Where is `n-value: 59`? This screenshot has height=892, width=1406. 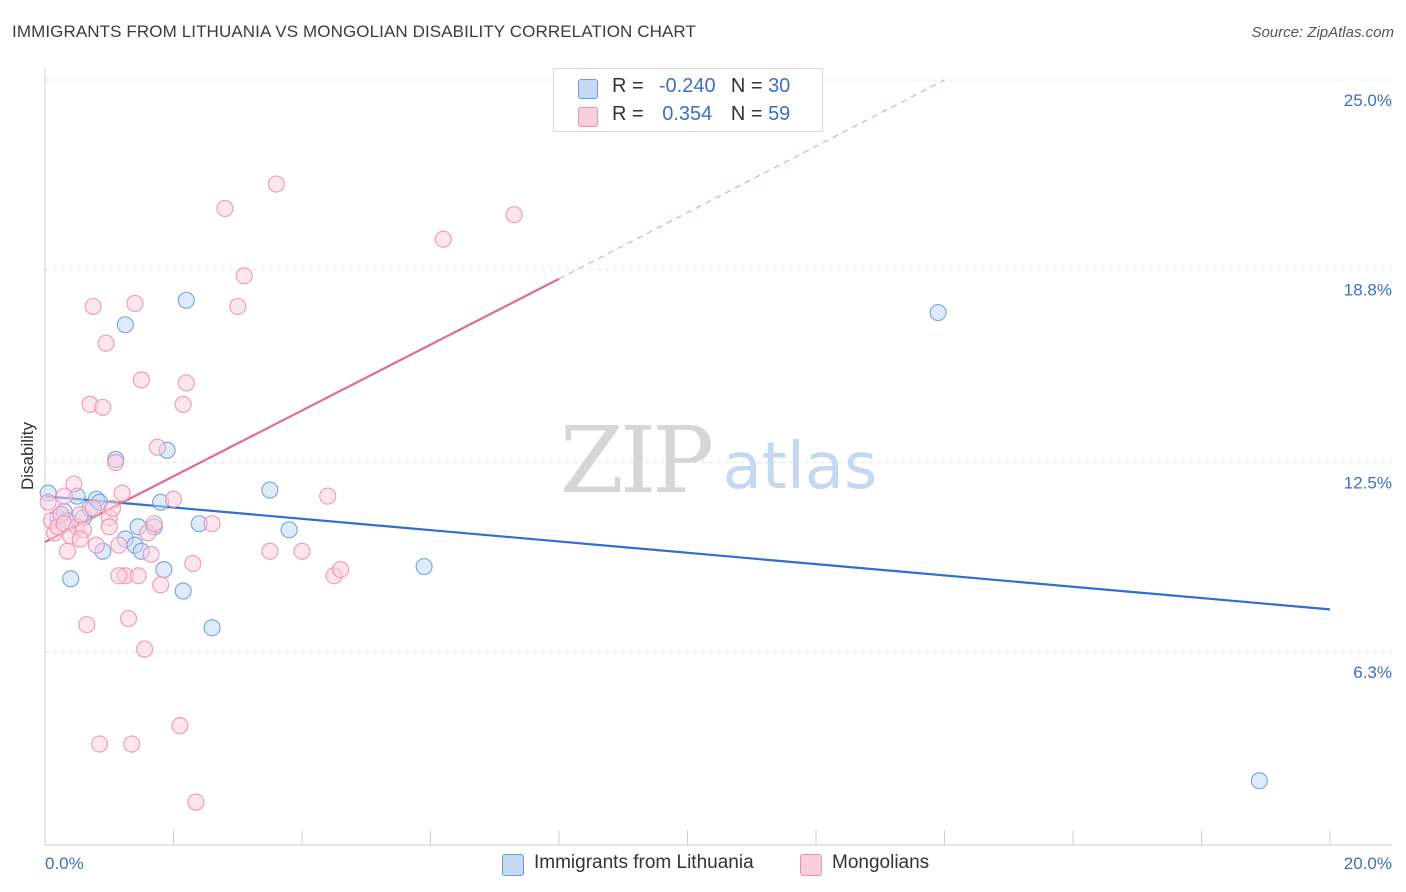 n-value: 59 is located at coordinates (779, 114).